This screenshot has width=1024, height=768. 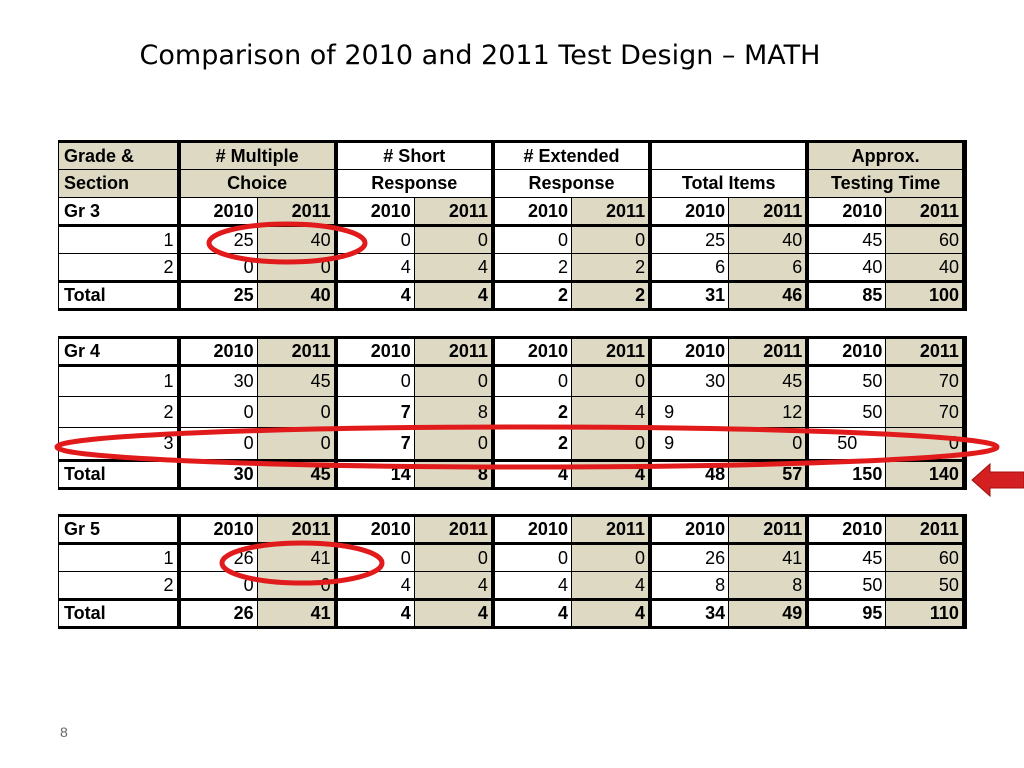 I want to click on total-cell: 2, so click(x=531, y=295).